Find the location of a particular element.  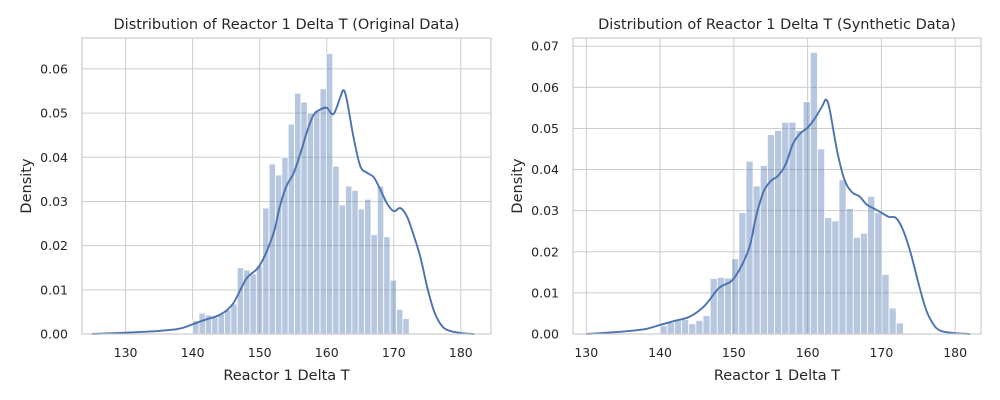

y-axis-label: Density is located at coordinates (27, 186).